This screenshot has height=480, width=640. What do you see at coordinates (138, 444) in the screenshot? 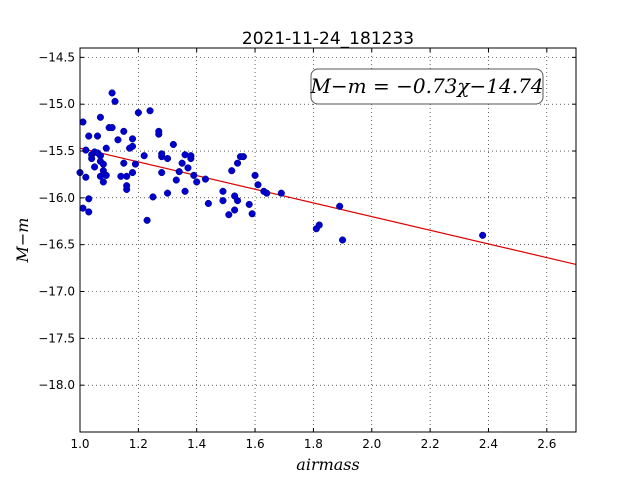
I see `x-tick-label: 1.2` at bounding box center [138, 444].